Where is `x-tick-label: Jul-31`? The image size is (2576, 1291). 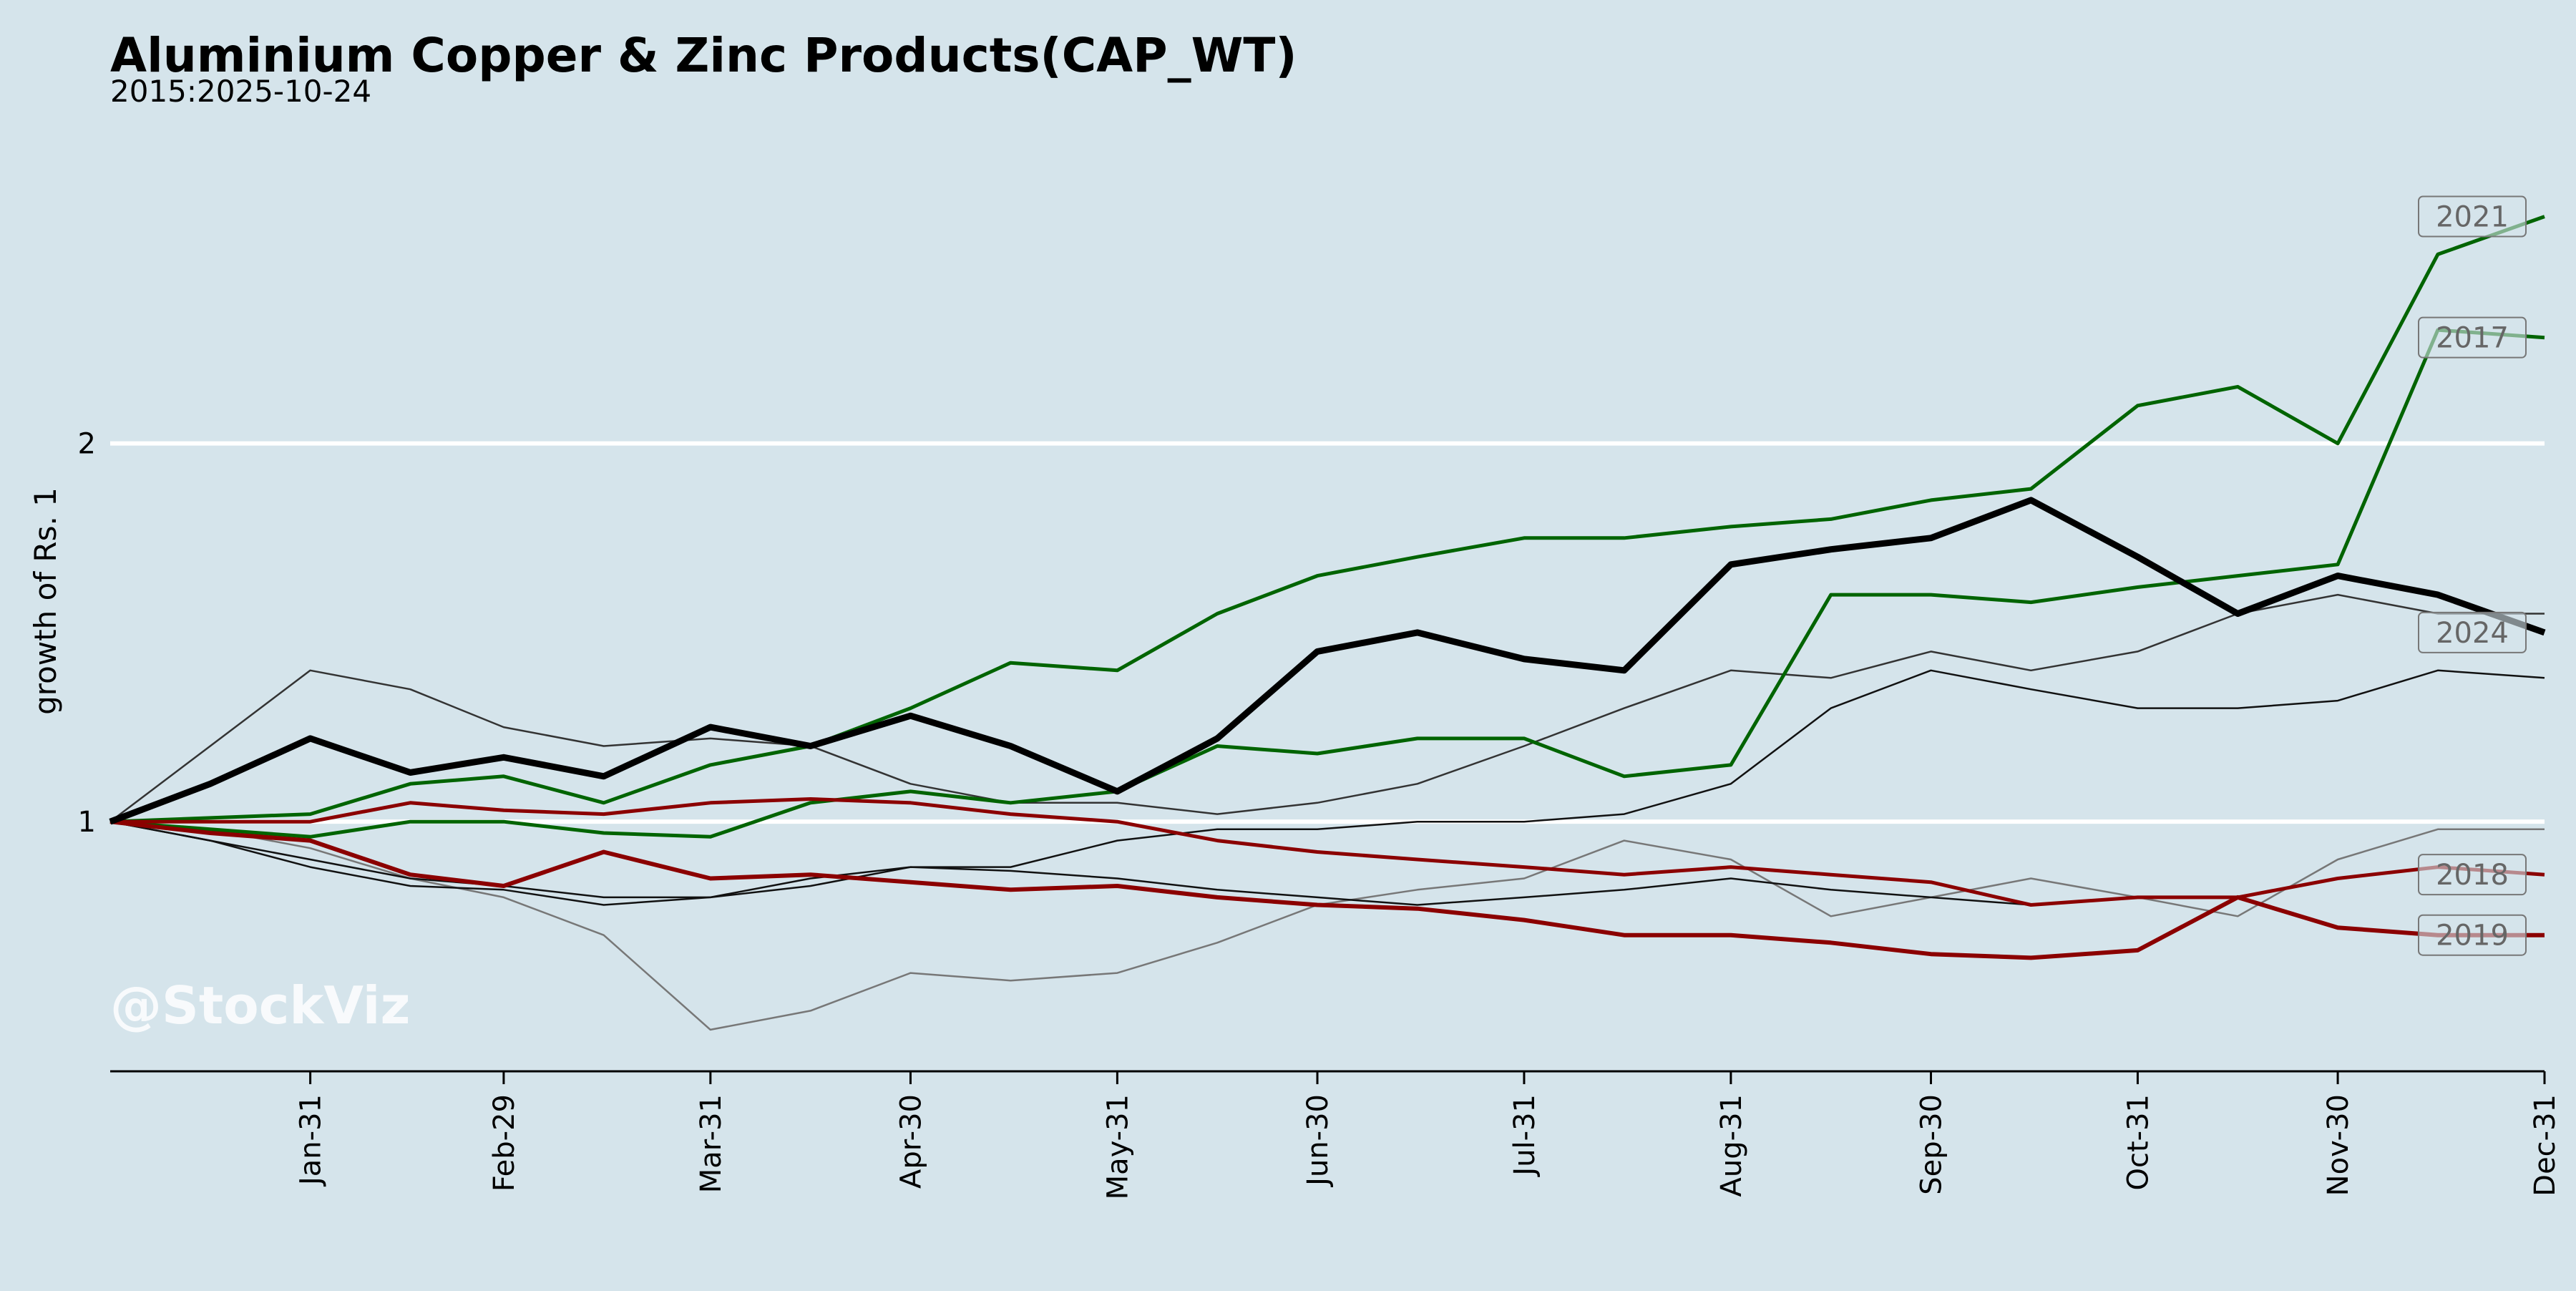 x-tick-label: Jul-31 is located at coordinates (1524, 1136).